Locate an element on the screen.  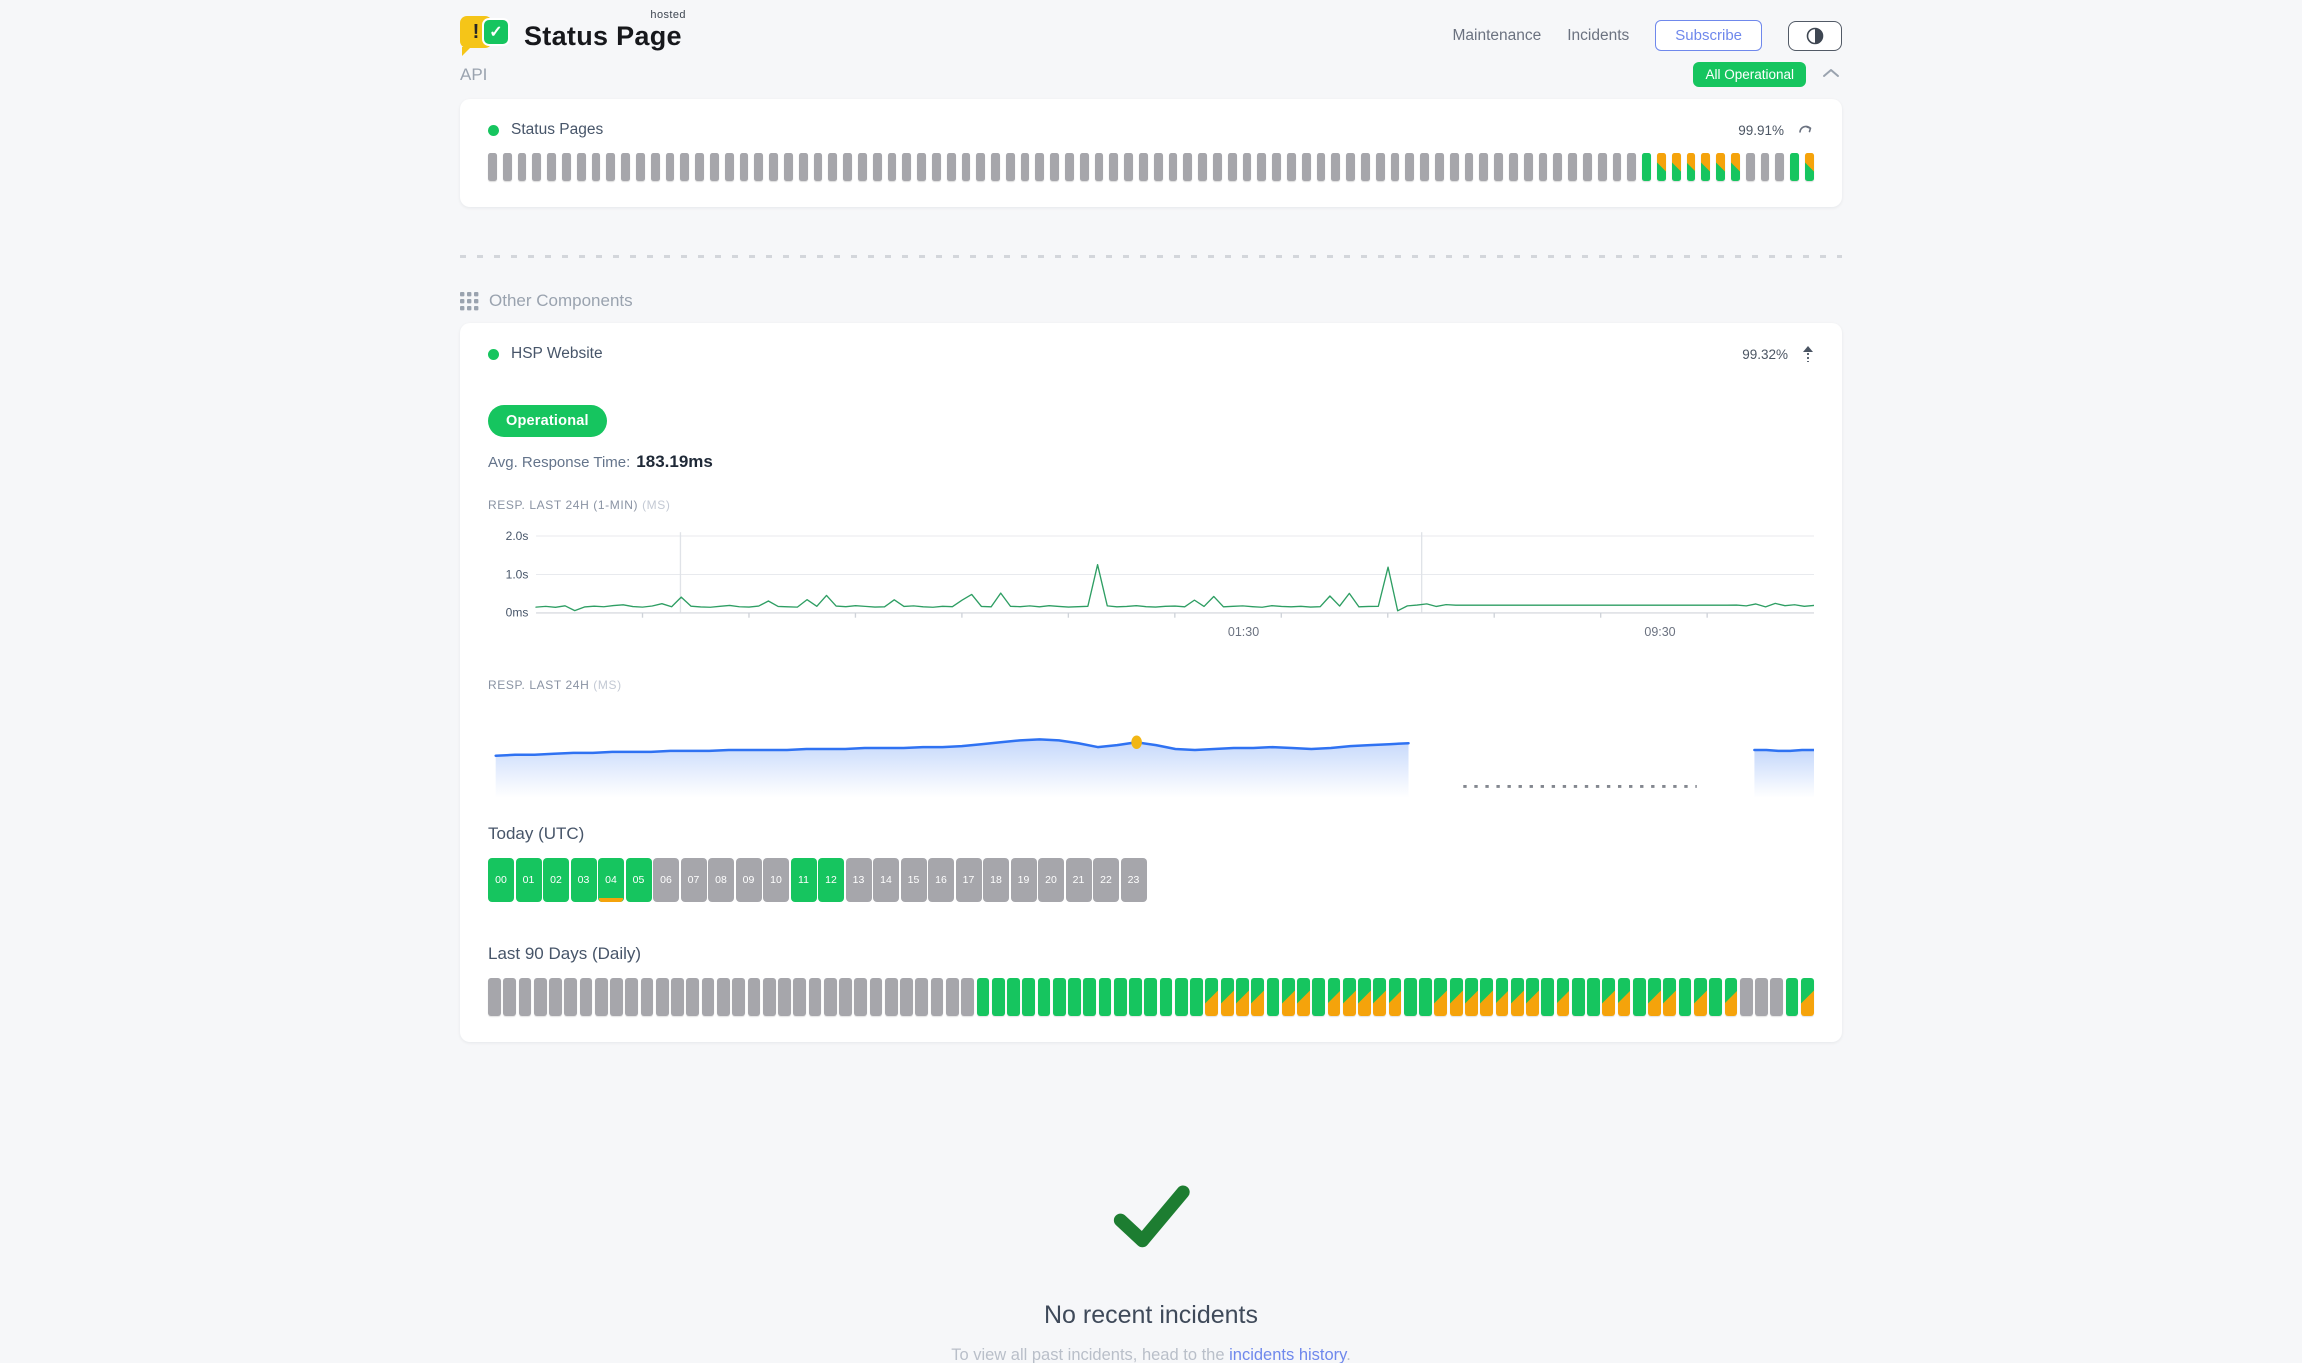
arrow-up-icon is located at coordinates (1808, 354).